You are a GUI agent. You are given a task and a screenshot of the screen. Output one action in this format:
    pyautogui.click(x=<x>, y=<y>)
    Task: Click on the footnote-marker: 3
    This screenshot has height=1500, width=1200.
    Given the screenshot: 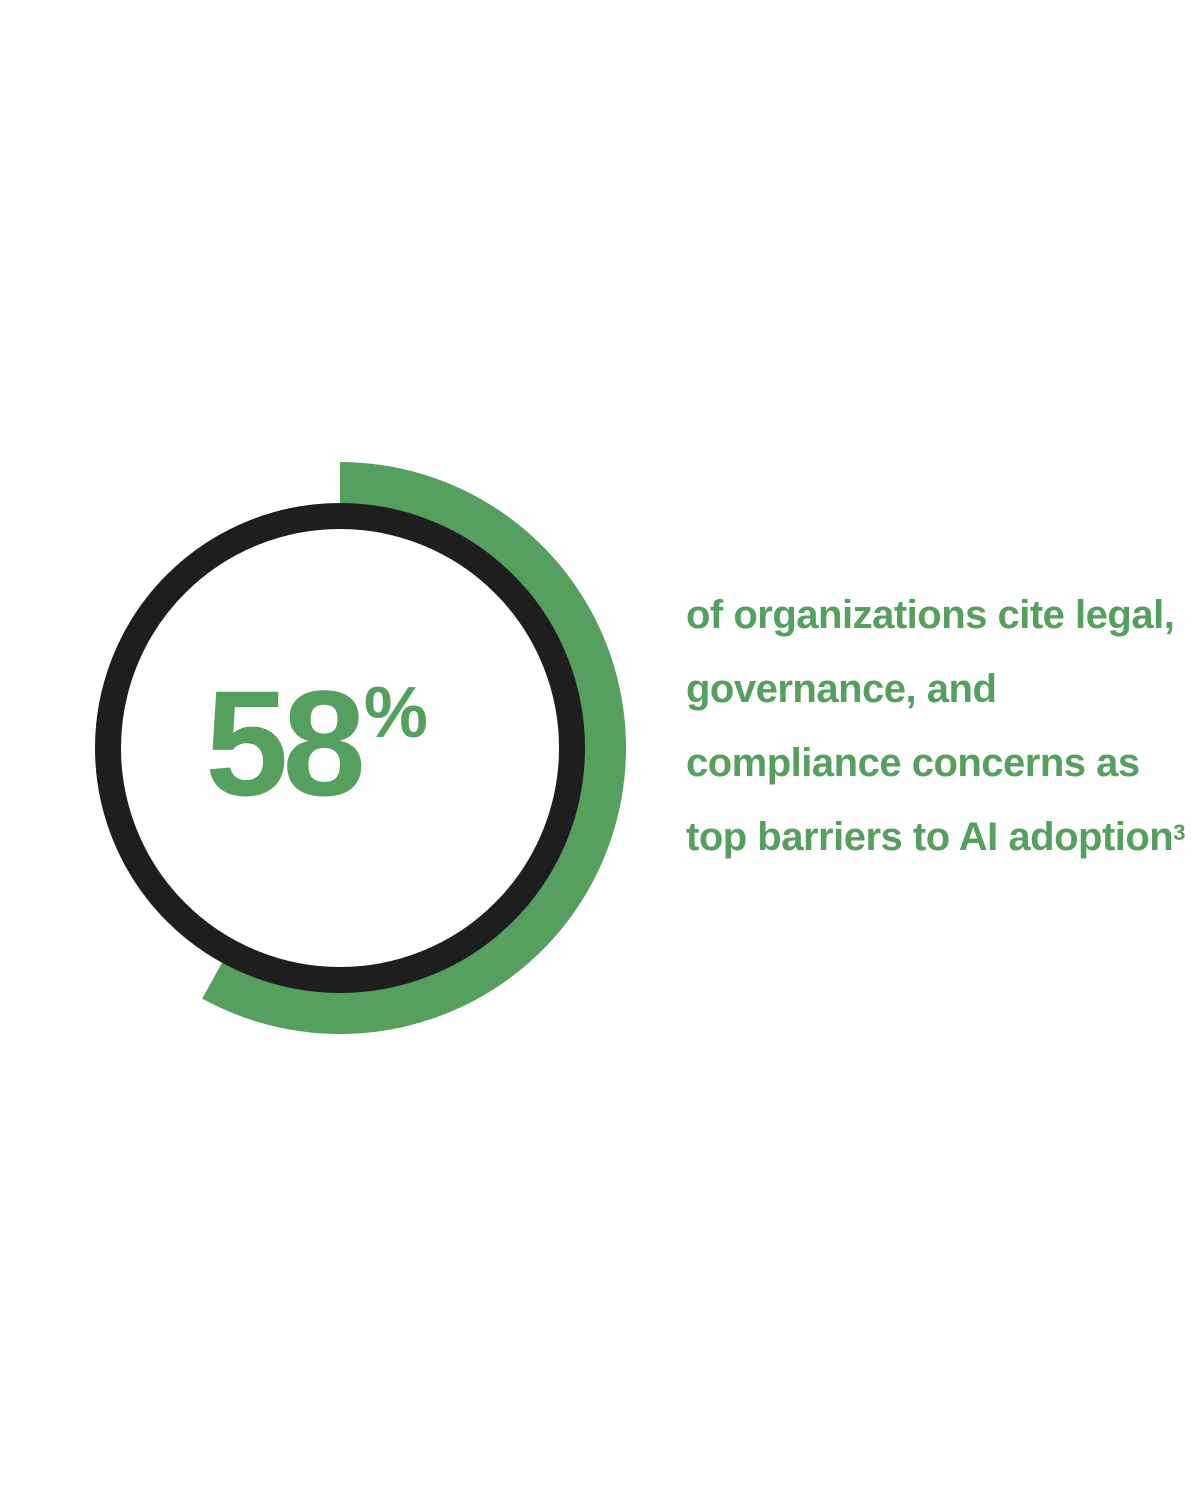 What is the action you would take?
    pyautogui.click(x=1179, y=832)
    